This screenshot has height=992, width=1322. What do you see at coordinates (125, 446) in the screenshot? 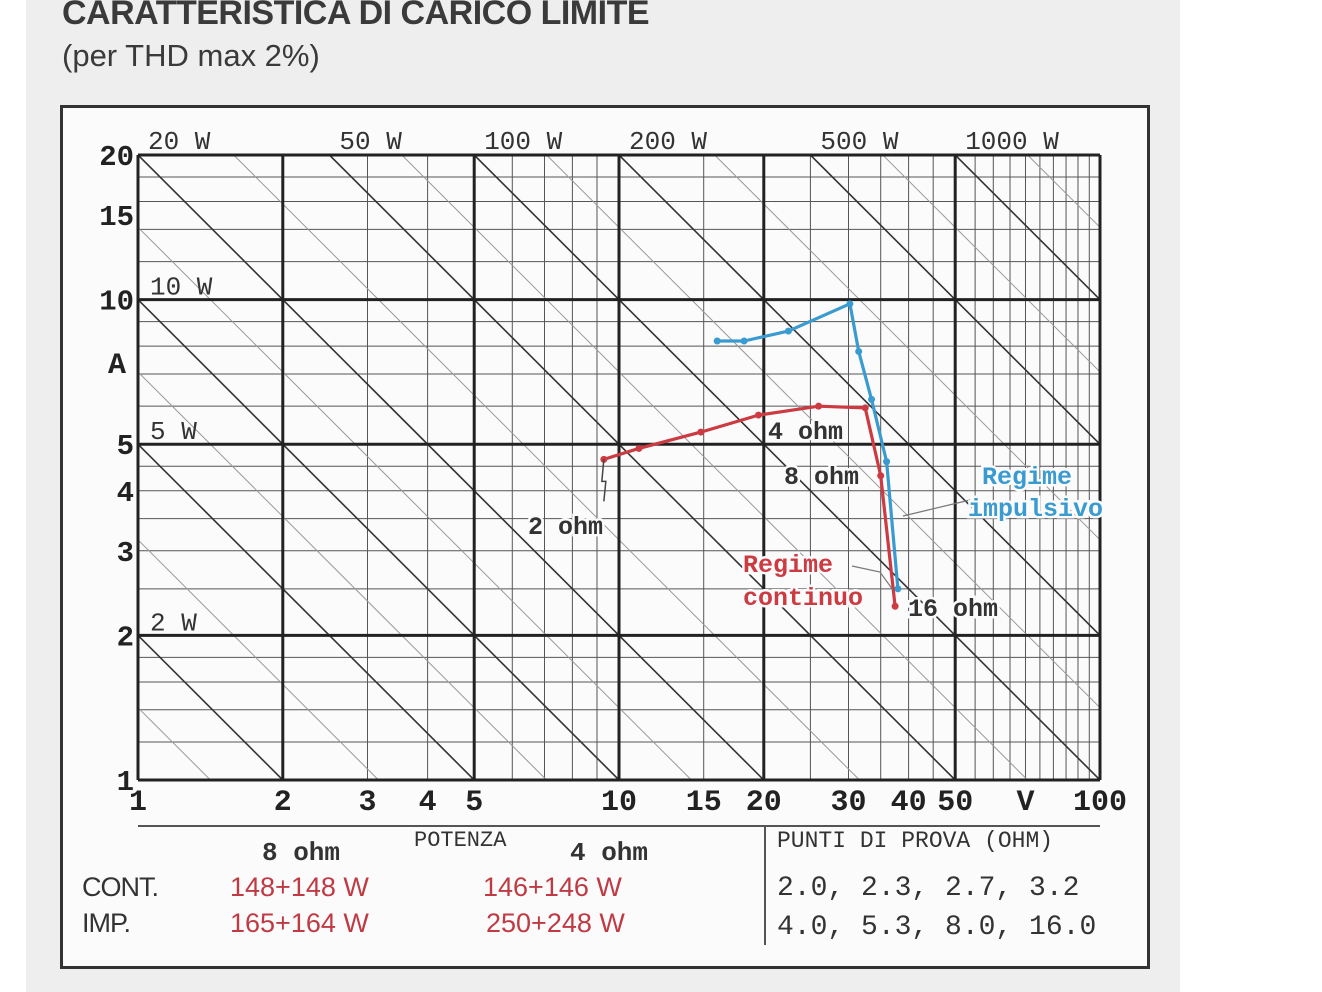
I see `y-tick-label: 5` at bounding box center [125, 446].